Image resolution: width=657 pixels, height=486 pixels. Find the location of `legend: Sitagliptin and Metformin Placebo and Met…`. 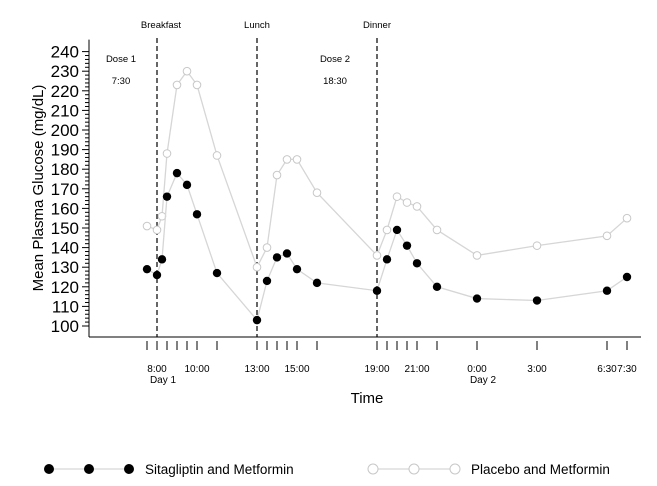

legend: Sitagliptin and Metformin Placebo and Met… is located at coordinates (327, 469).